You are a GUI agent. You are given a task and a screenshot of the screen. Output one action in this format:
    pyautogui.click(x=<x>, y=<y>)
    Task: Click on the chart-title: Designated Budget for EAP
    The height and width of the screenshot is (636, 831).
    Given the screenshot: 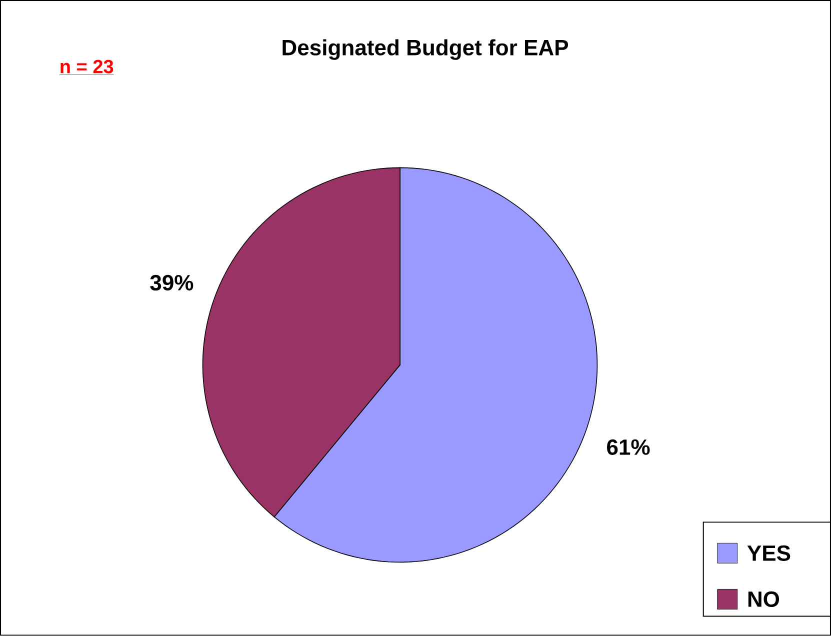 What is the action you would take?
    pyautogui.click(x=425, y=49)
    